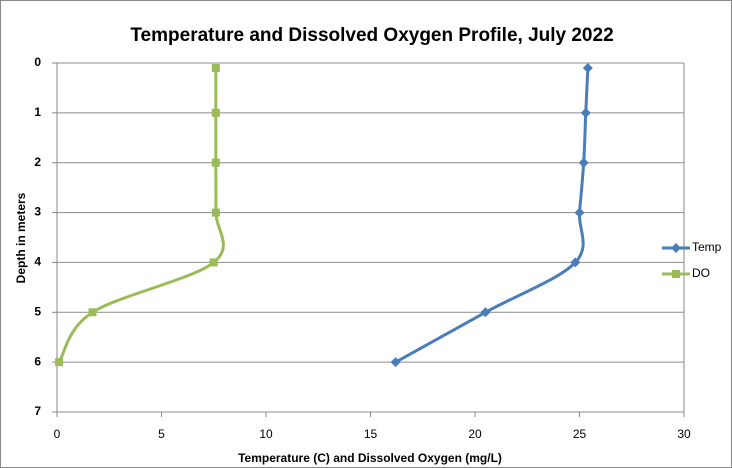 This screenshot has width=732, height=468. I want to click on x-tick-label: 25, so click(580, 434).